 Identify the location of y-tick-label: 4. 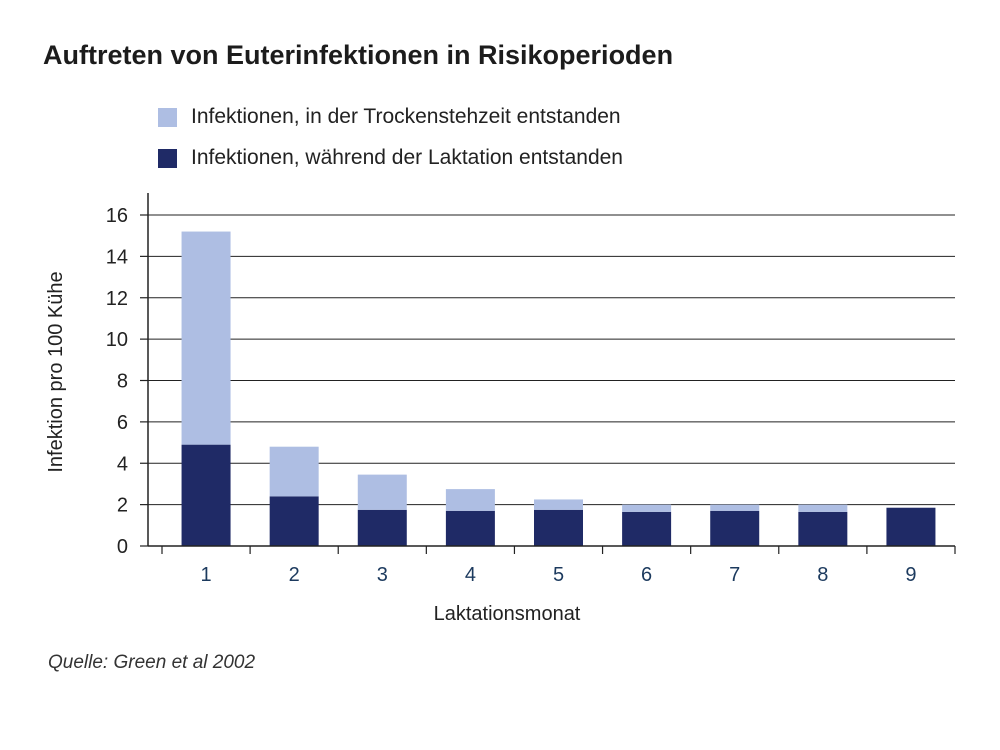
(122, 464).